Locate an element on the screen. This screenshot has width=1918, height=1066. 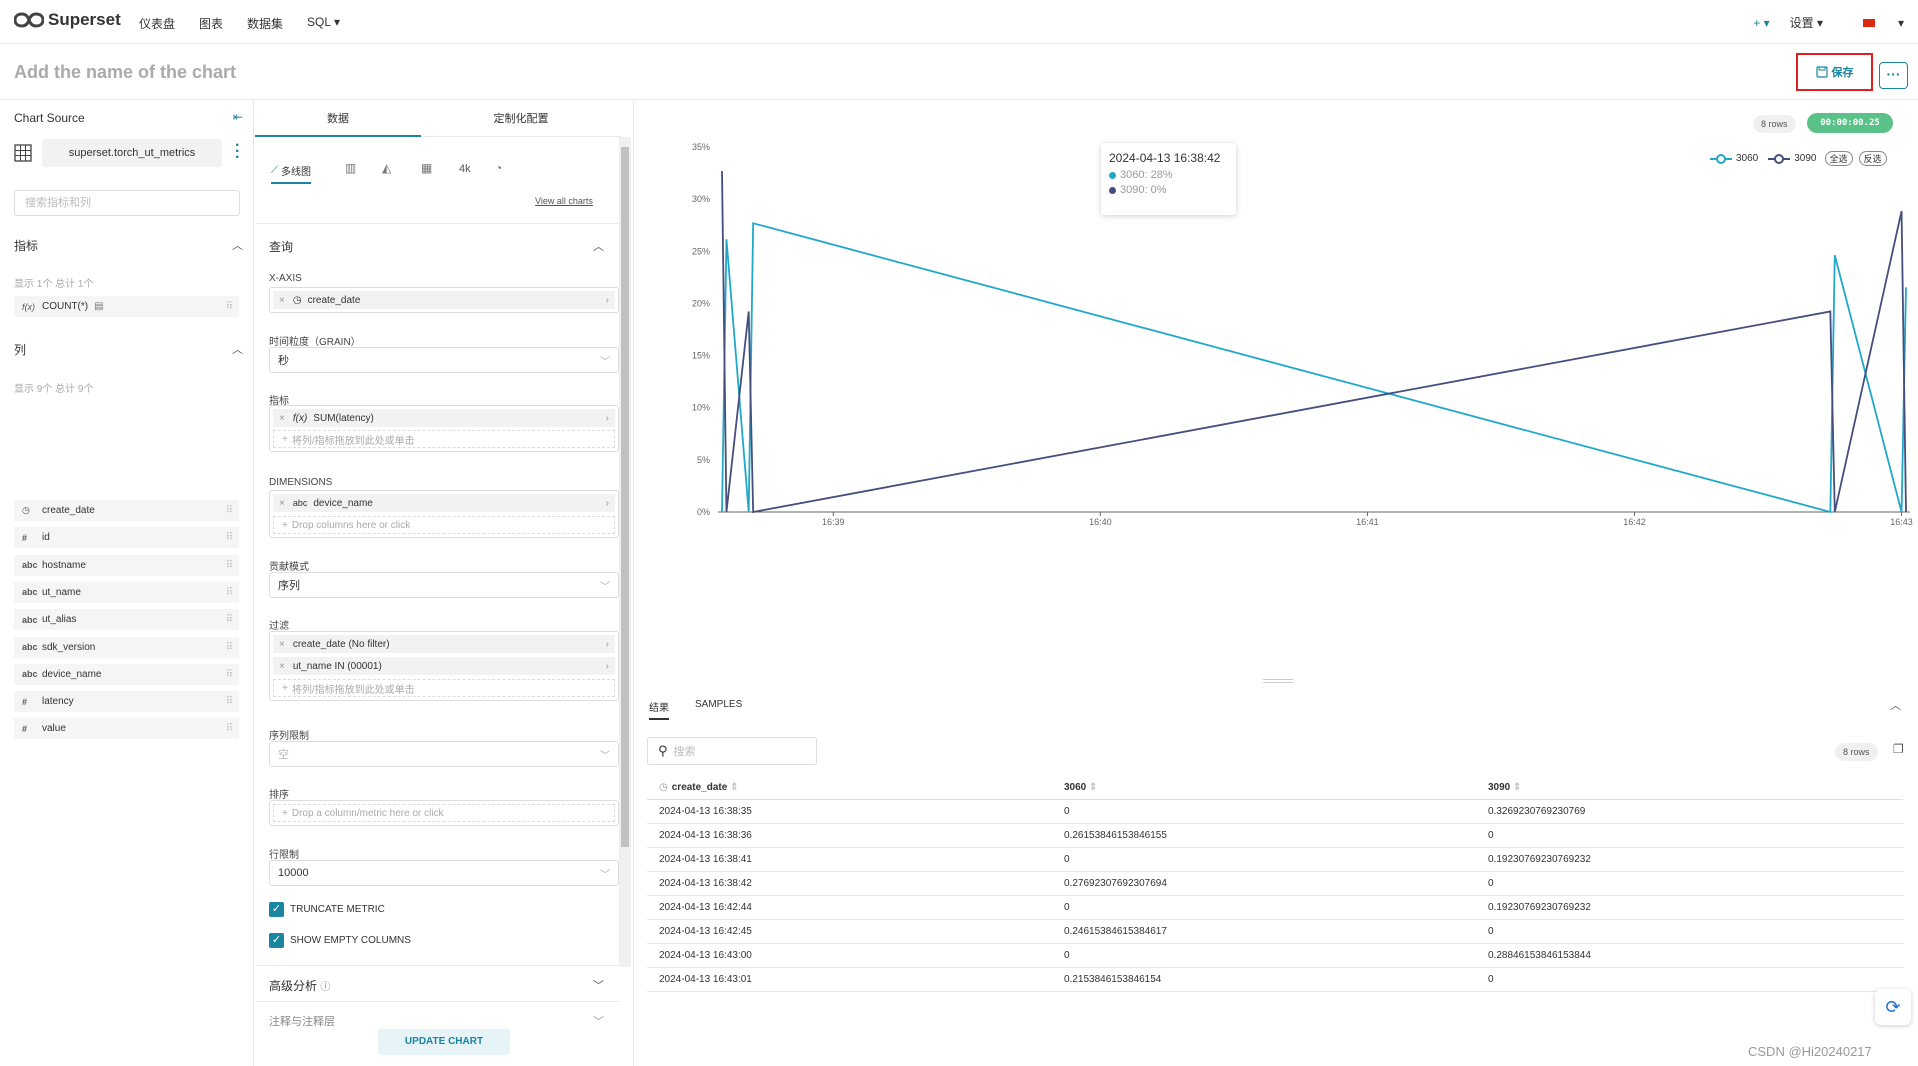
number-type-icon: # is located at coordinates (25, 701).